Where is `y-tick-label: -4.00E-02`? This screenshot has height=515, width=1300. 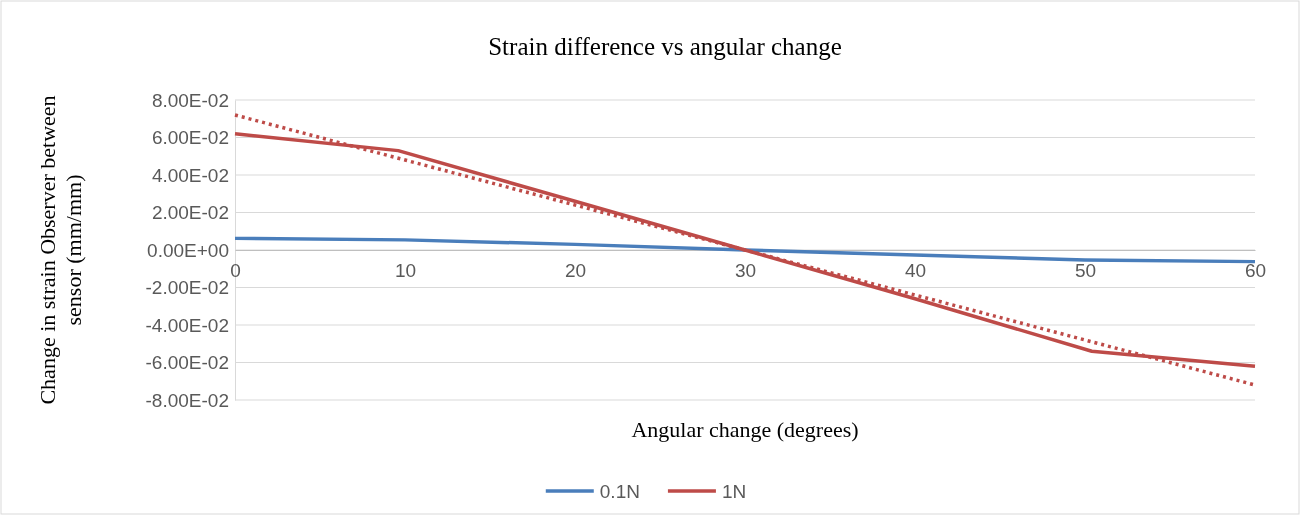
y-tick-label: -4.00E-02 is located at coordinates (187, 325).